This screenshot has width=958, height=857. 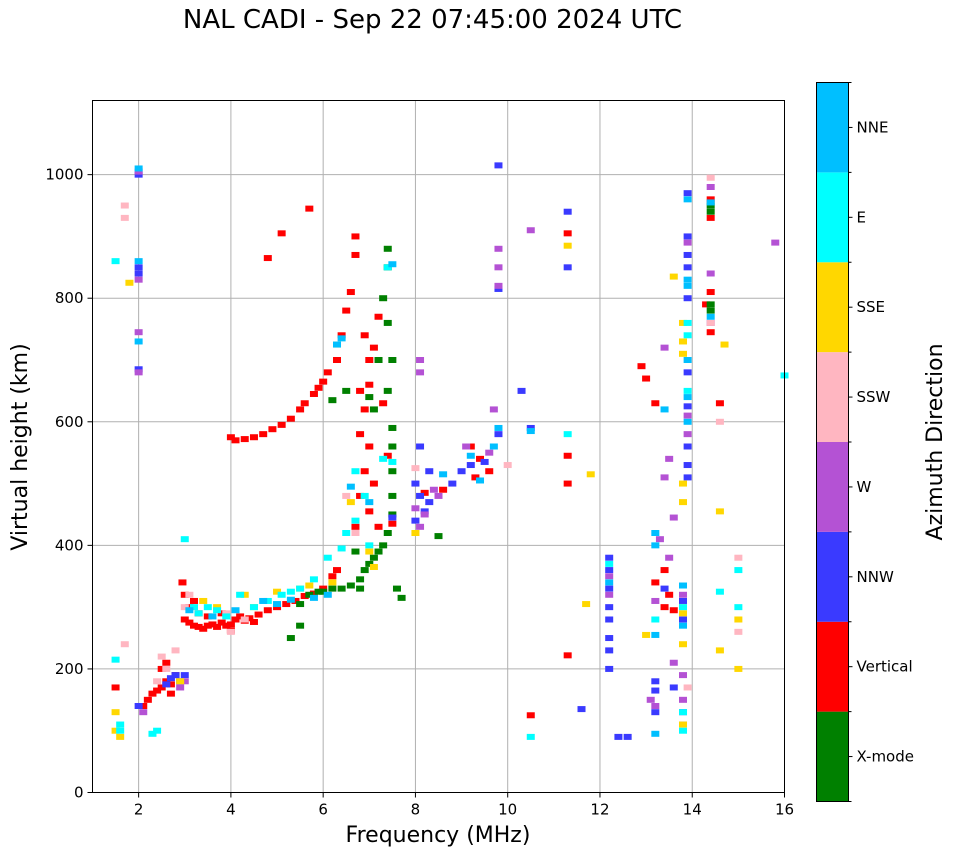 What do you see at coordinates (875, 577) in the screenshot?
I see `colorbar-tick-label: NNW` at bounding box center [875, 577].